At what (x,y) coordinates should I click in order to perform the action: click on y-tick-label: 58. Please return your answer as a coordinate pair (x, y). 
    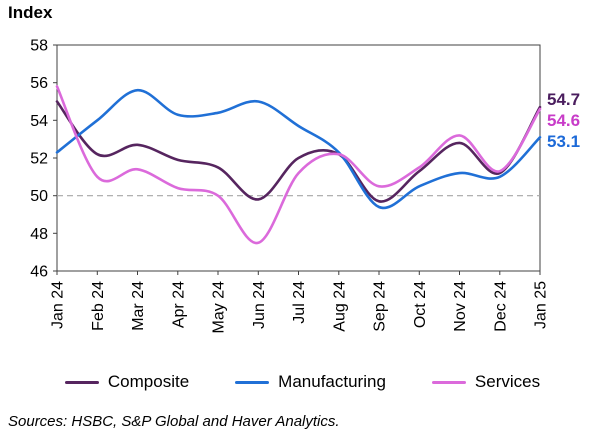
    Looking at the image, I should click on (39, 46).